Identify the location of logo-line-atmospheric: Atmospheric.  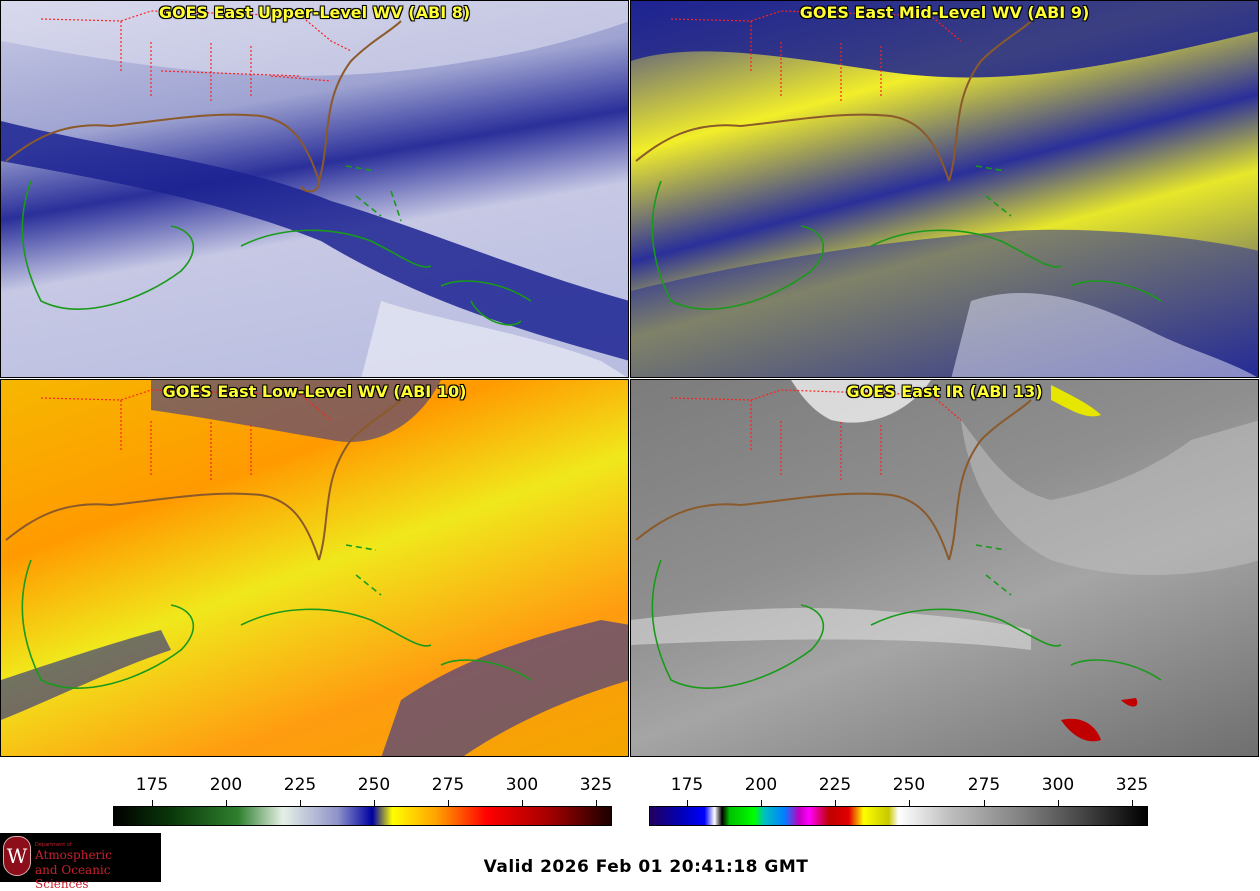
(73, 855).